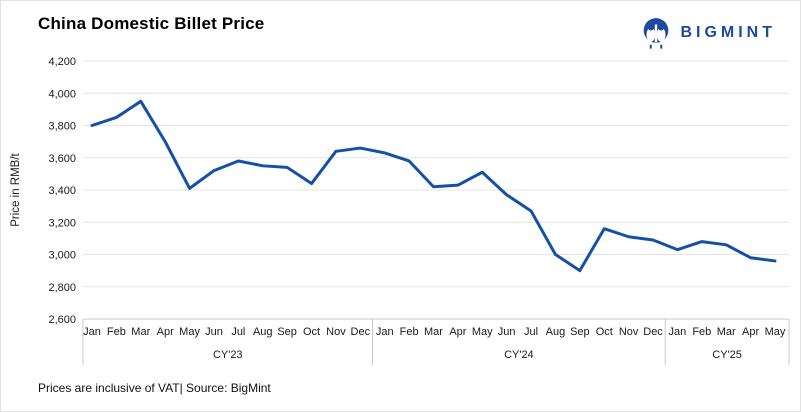 This screenshot has height=412, width=801. Describe the element at coordinates (62, 223) in the screenshot. I see `y-tick-label: 3,200` at that location.